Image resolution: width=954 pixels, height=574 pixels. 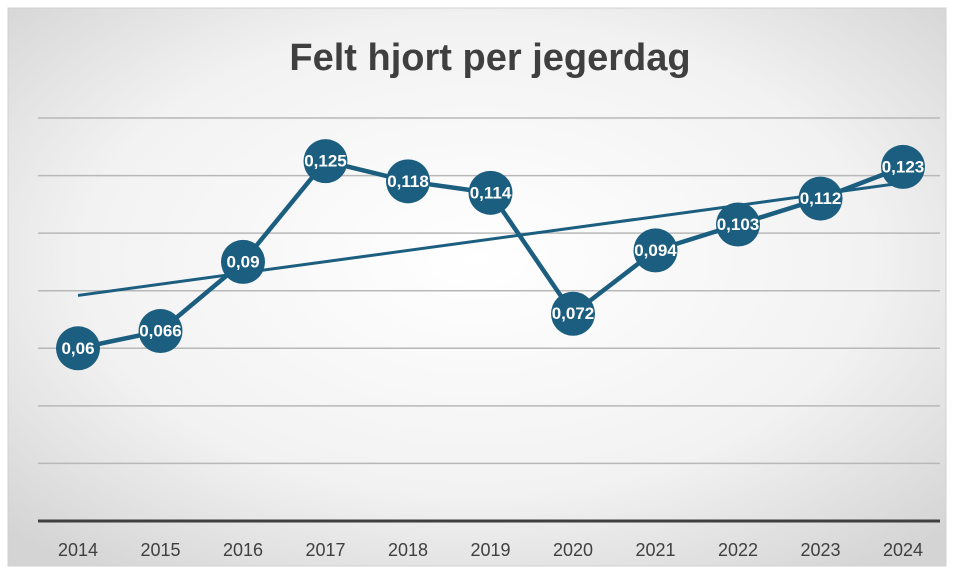 I want to click on value-label: 0,09, so click(x=242, y=261).